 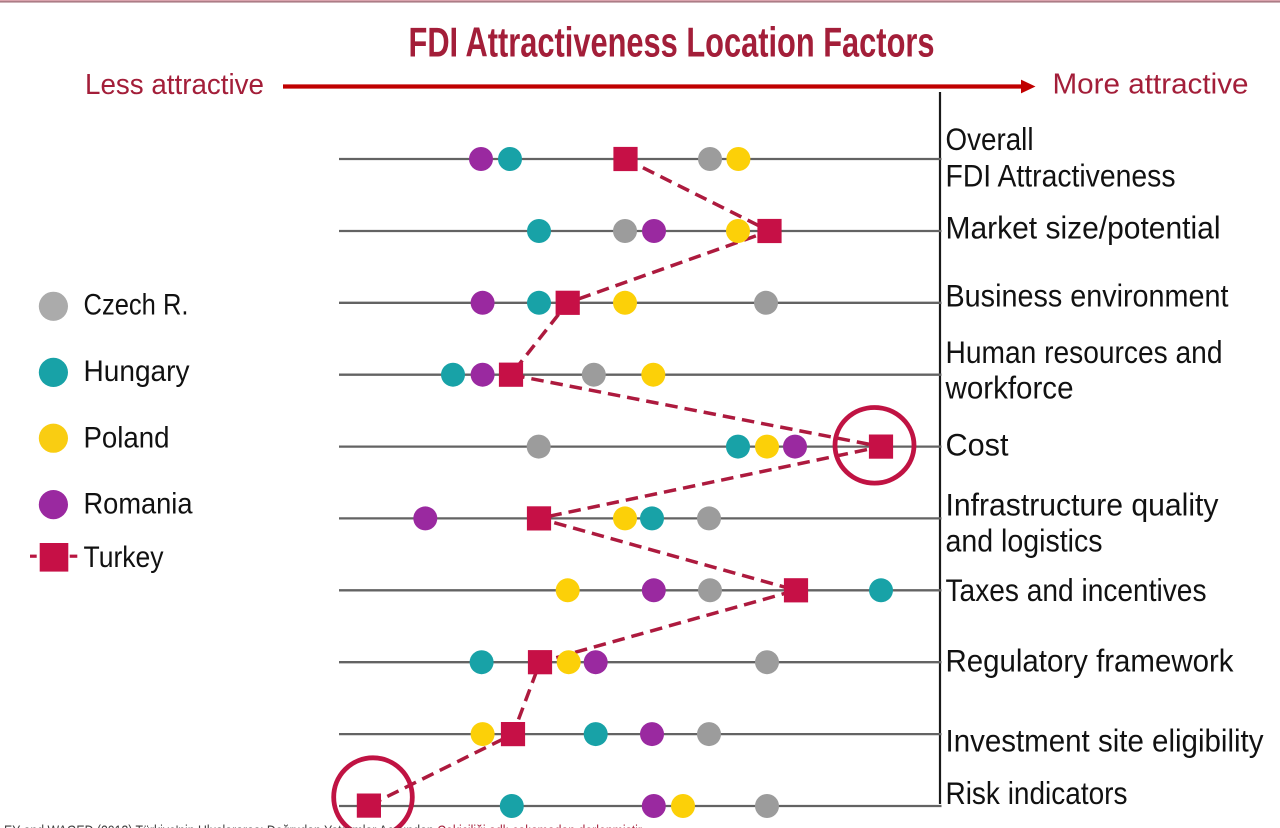 What do you see at coordinates (977, 444) in the screenshot?
I see `svg-text: Cost` at bounding box center [977, 444].